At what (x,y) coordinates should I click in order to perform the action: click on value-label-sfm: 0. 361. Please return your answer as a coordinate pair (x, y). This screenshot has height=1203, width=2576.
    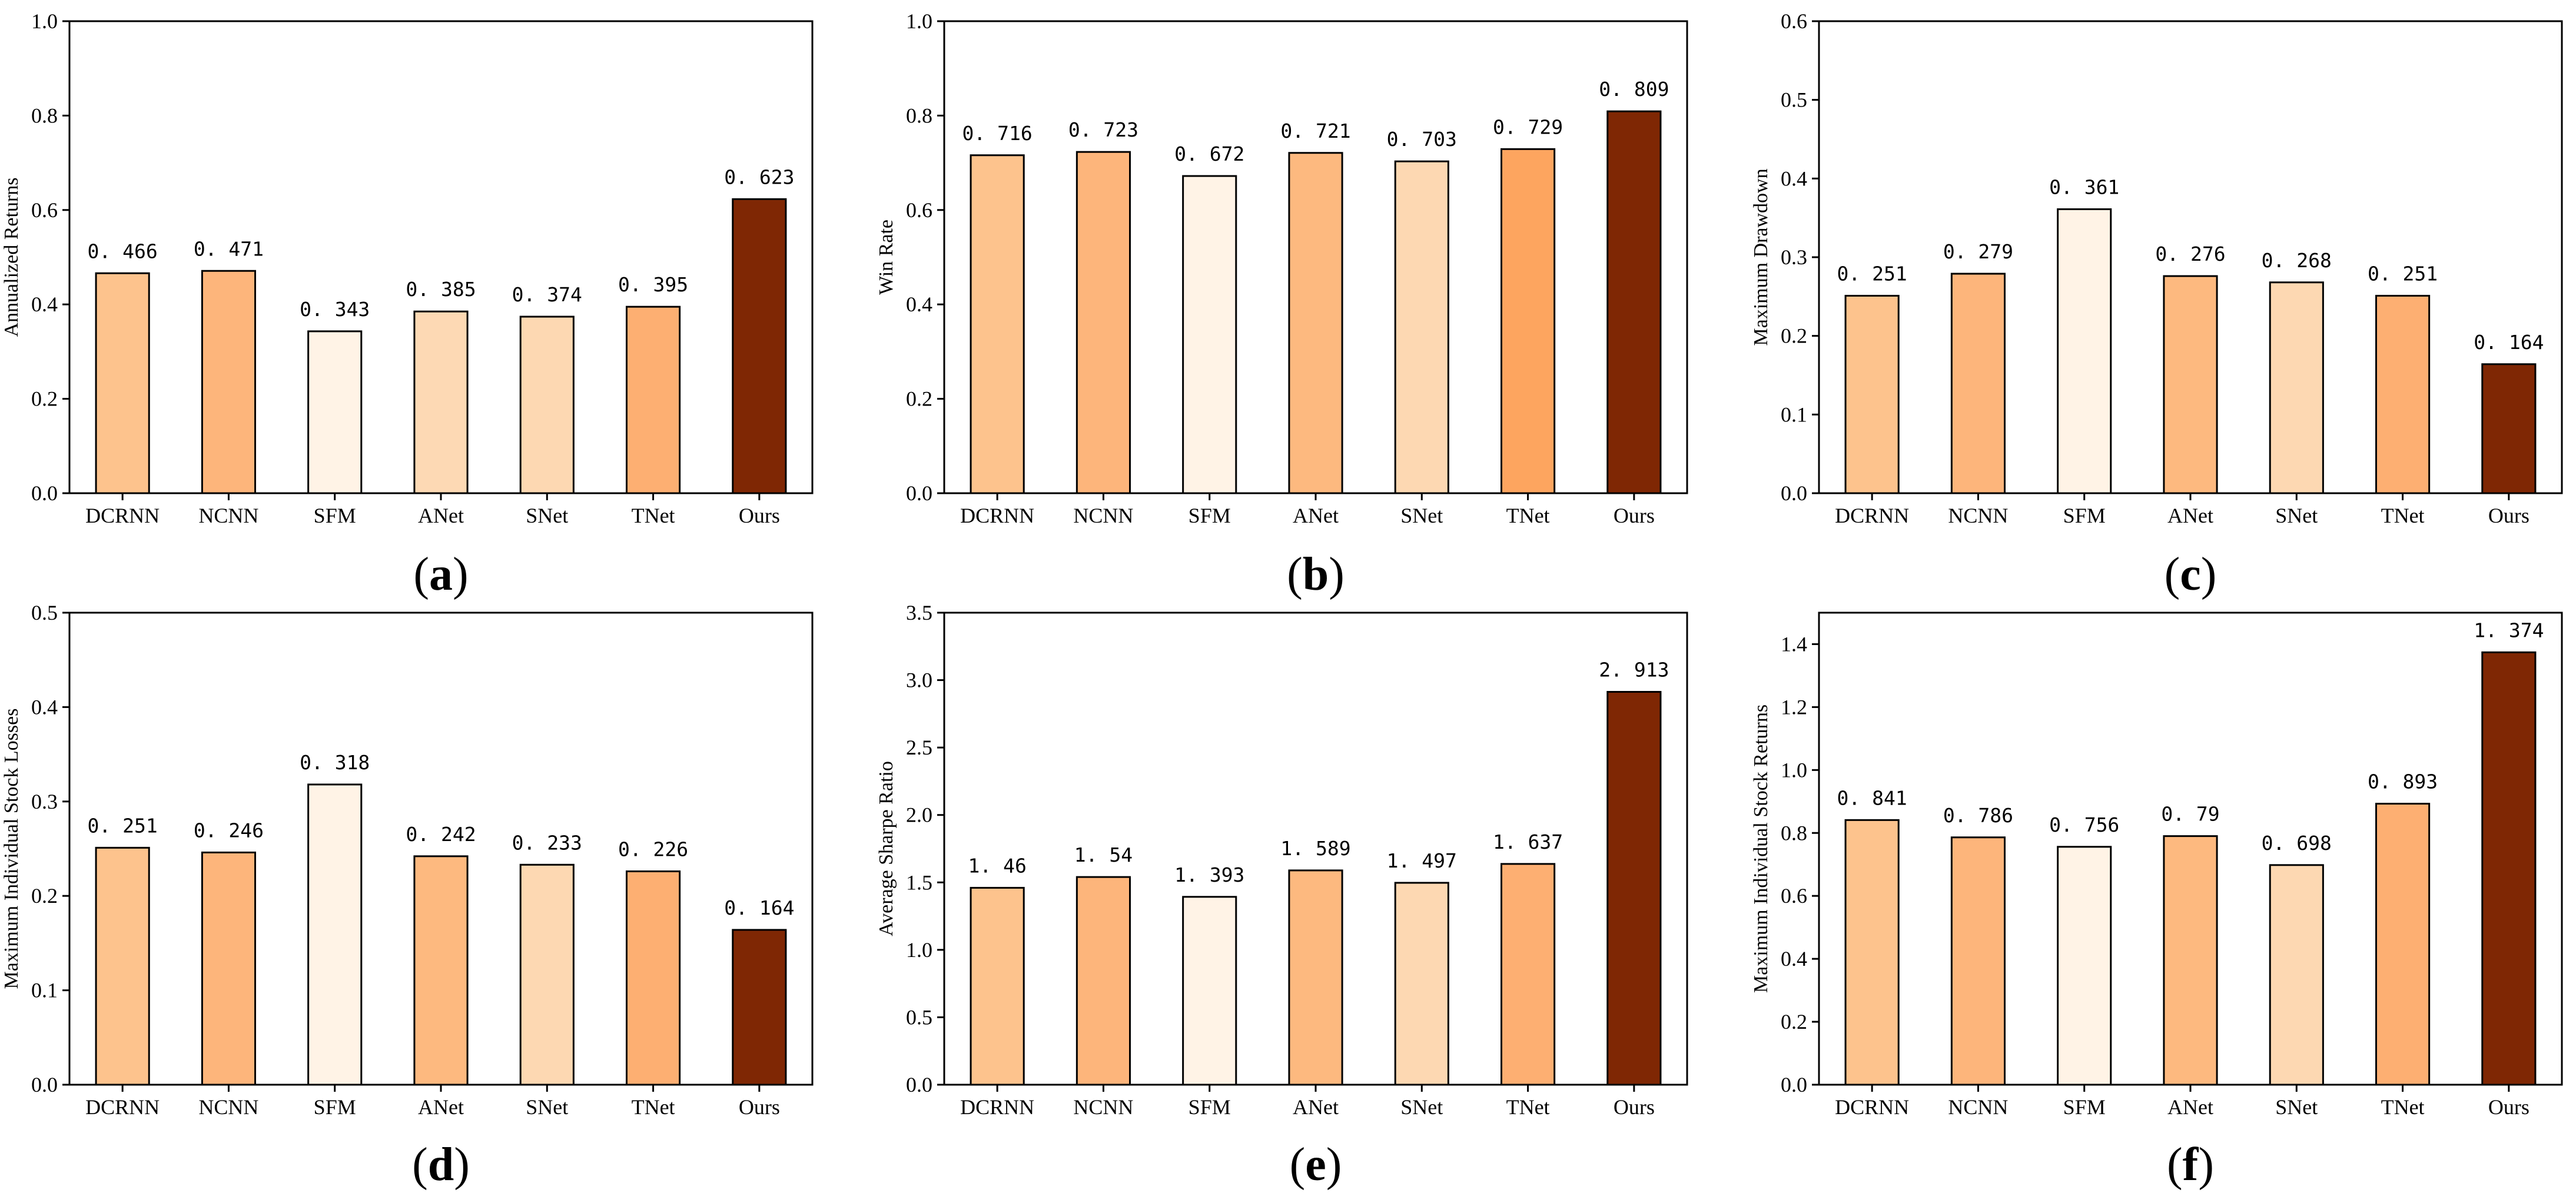
    Looking at the image, I should click on (2084, 186).